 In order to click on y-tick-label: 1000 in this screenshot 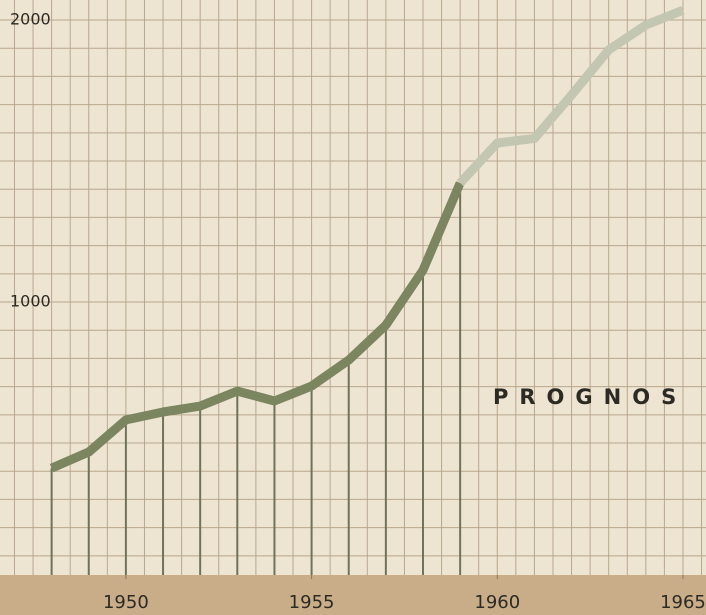, I will do `click(30, 301)`.